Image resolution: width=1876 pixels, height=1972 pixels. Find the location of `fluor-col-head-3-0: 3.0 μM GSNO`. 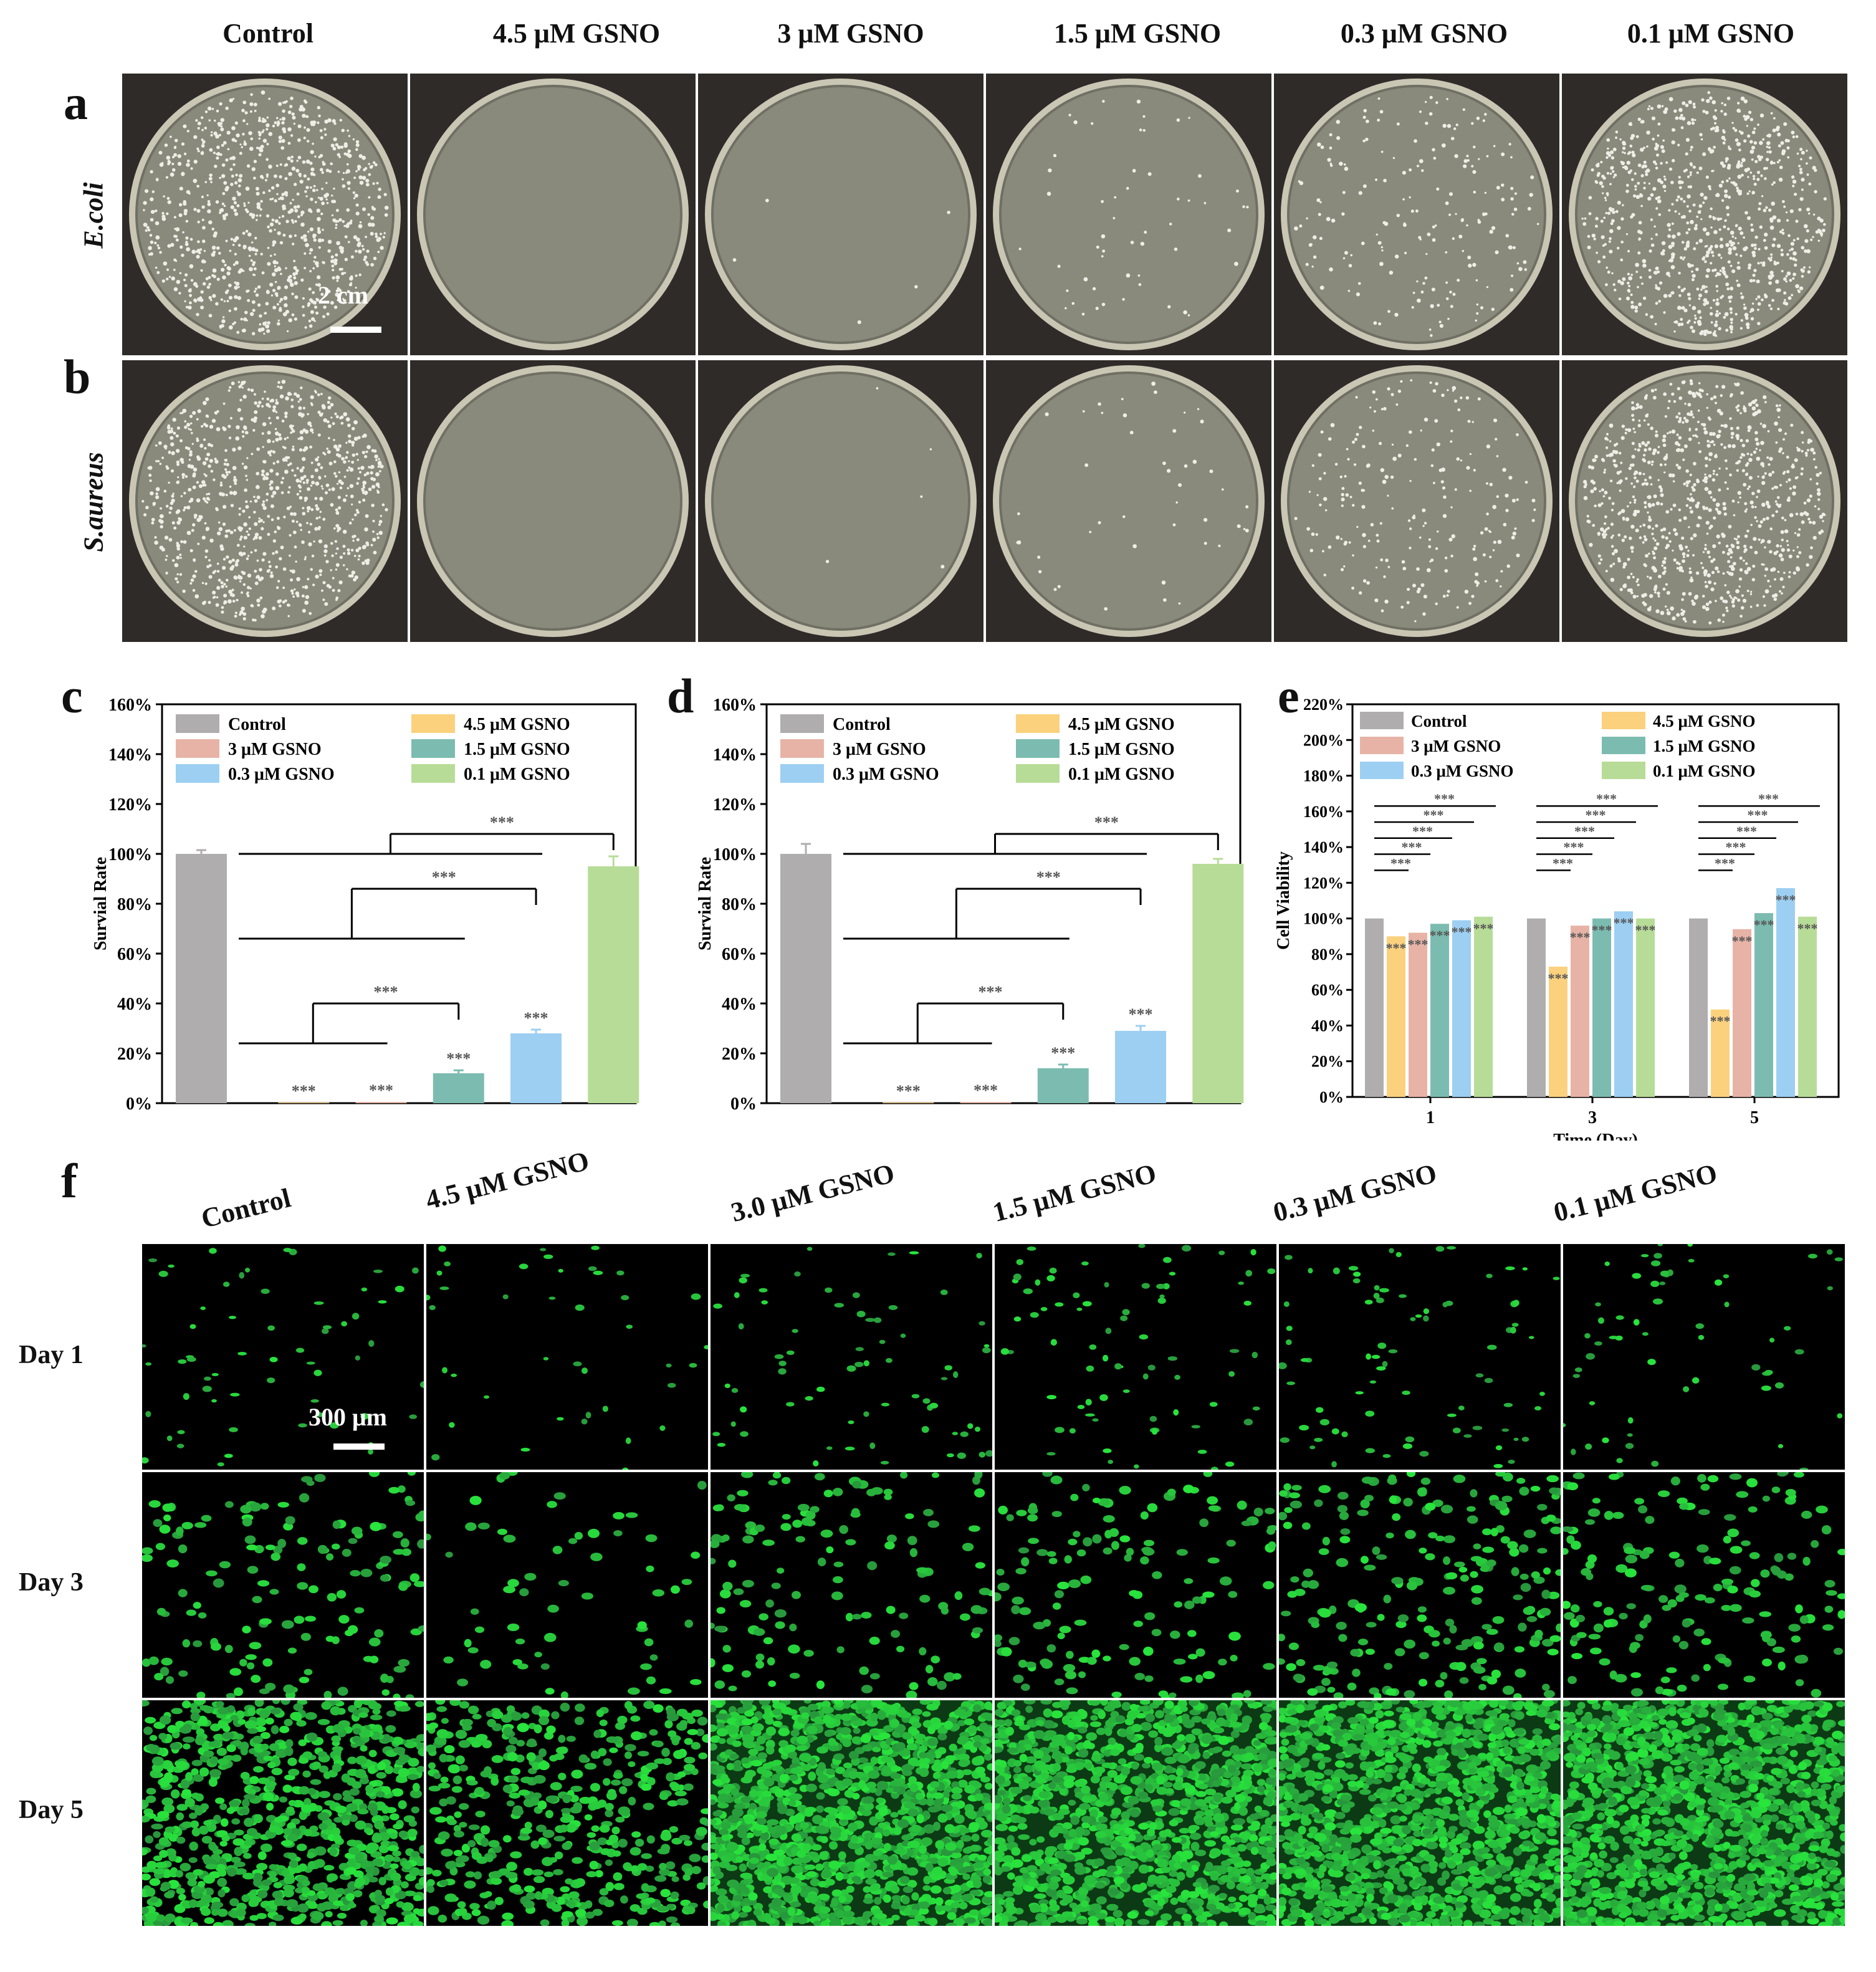

fluor-col-head-3-0: 3.0 μM GSNO is located at coordinates (812, 1192).